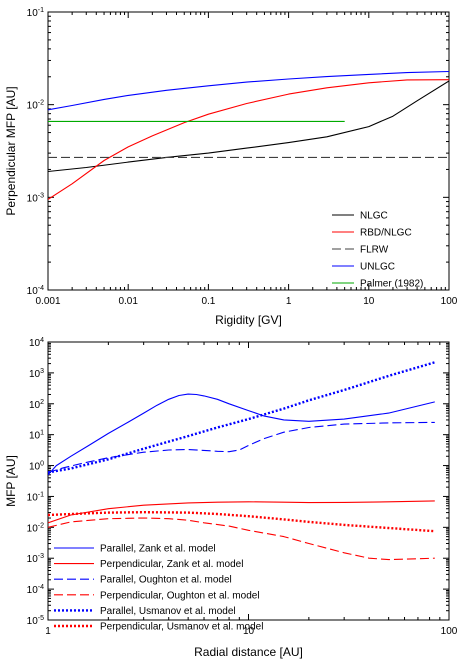 The height and width of the screenshot is (671, 468). Describe the element at coordinates (241, 447) in the screenshot. I see `series-line-parallel-oughton-et-al-model` at that location.